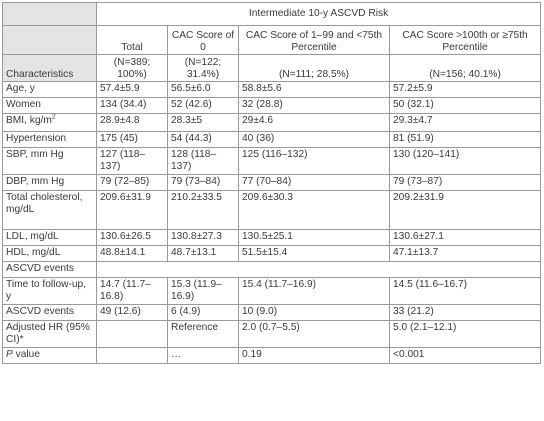 Image resolution: width=544 pixels, height=421 pixels. Describe the element at coordinates (465, 355) in the screenshot. I see `table-cell: <0.001` at that location.